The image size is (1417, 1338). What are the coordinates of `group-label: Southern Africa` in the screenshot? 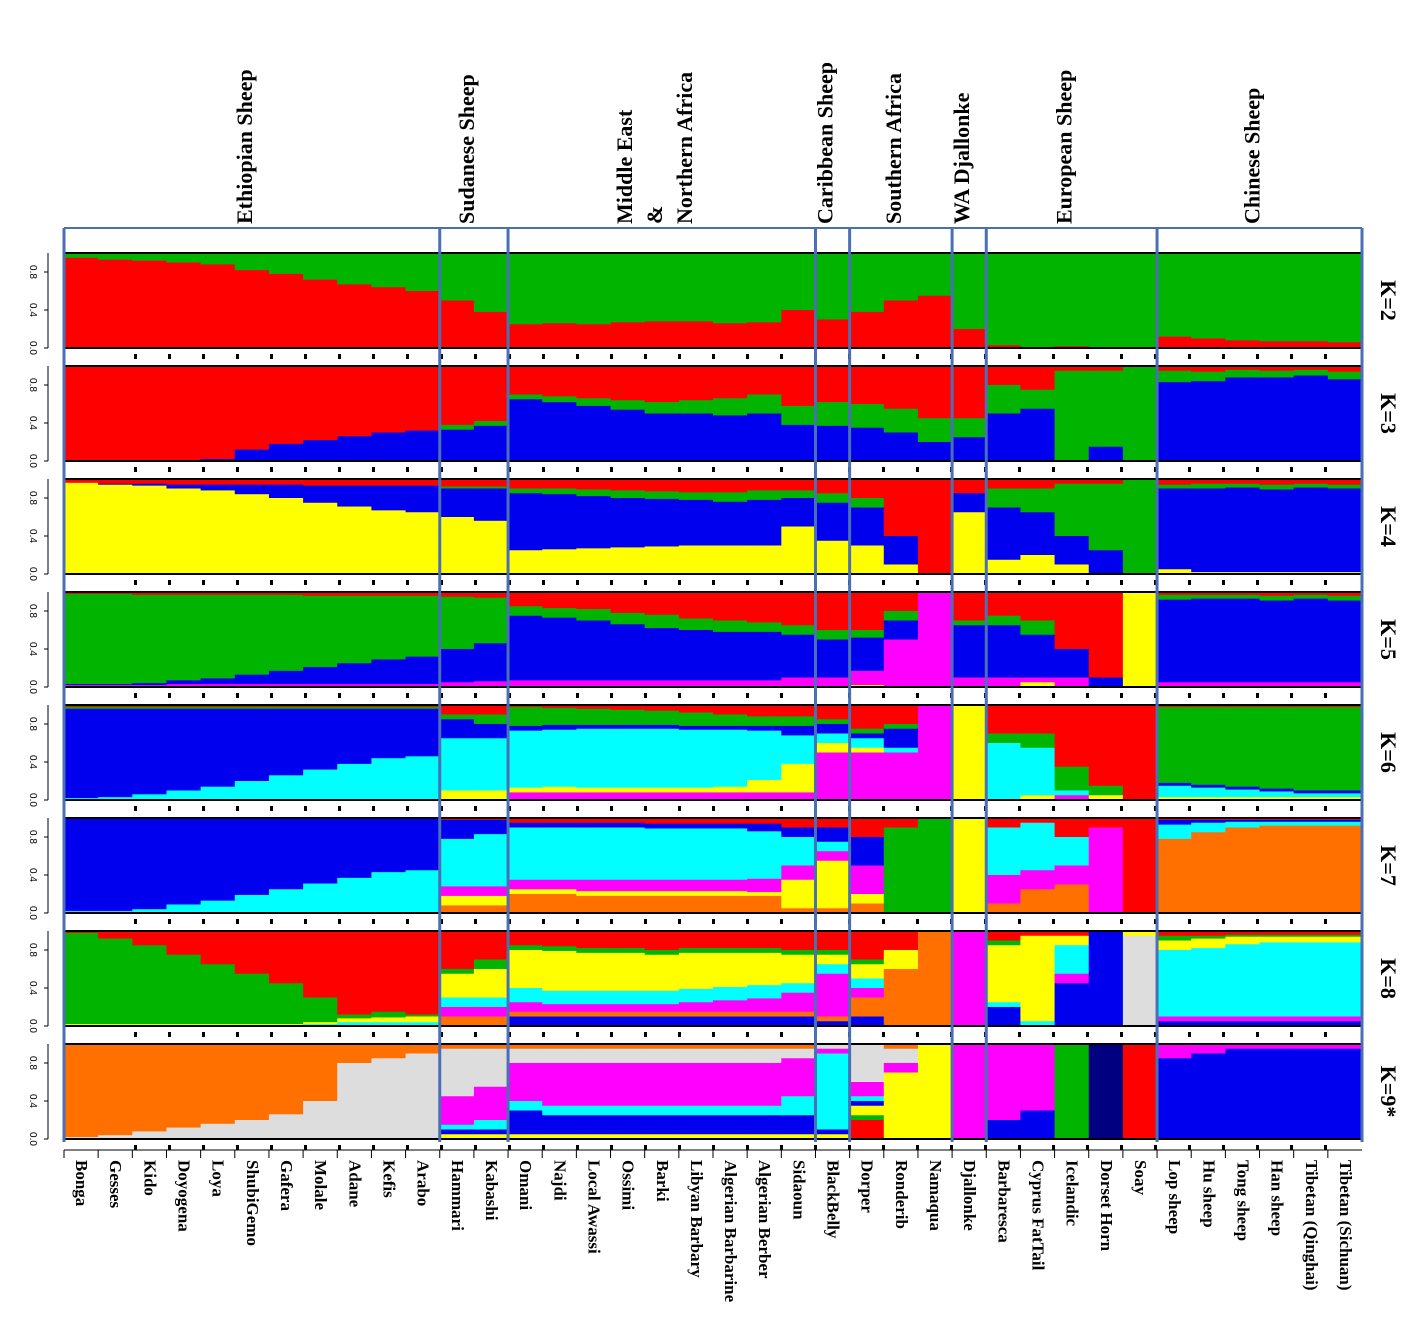 It's located at (893, 148).